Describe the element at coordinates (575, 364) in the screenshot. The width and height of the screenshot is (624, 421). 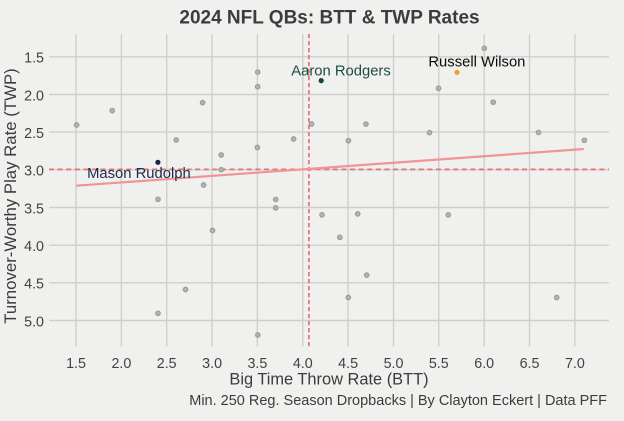
I see `svg-text: 7.0` at that location.